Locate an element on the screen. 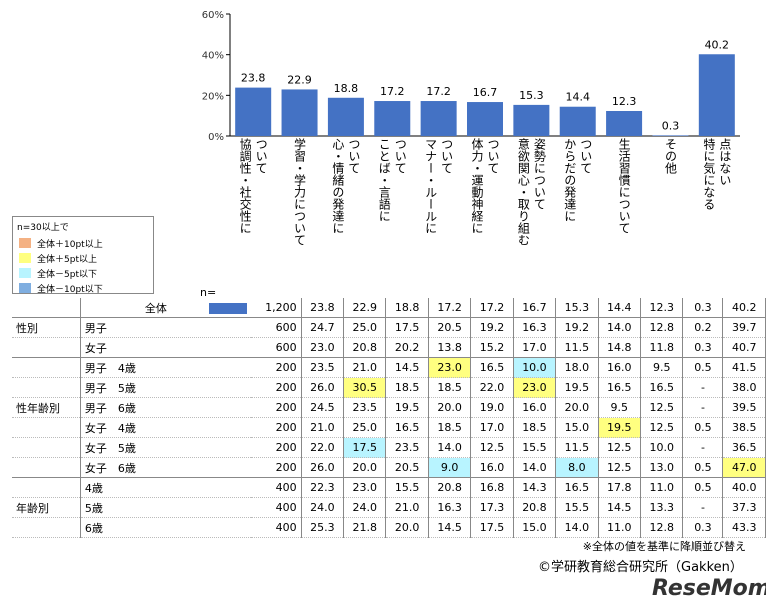  bar-value-label: 14.4 is located at coordinates (577, 97).